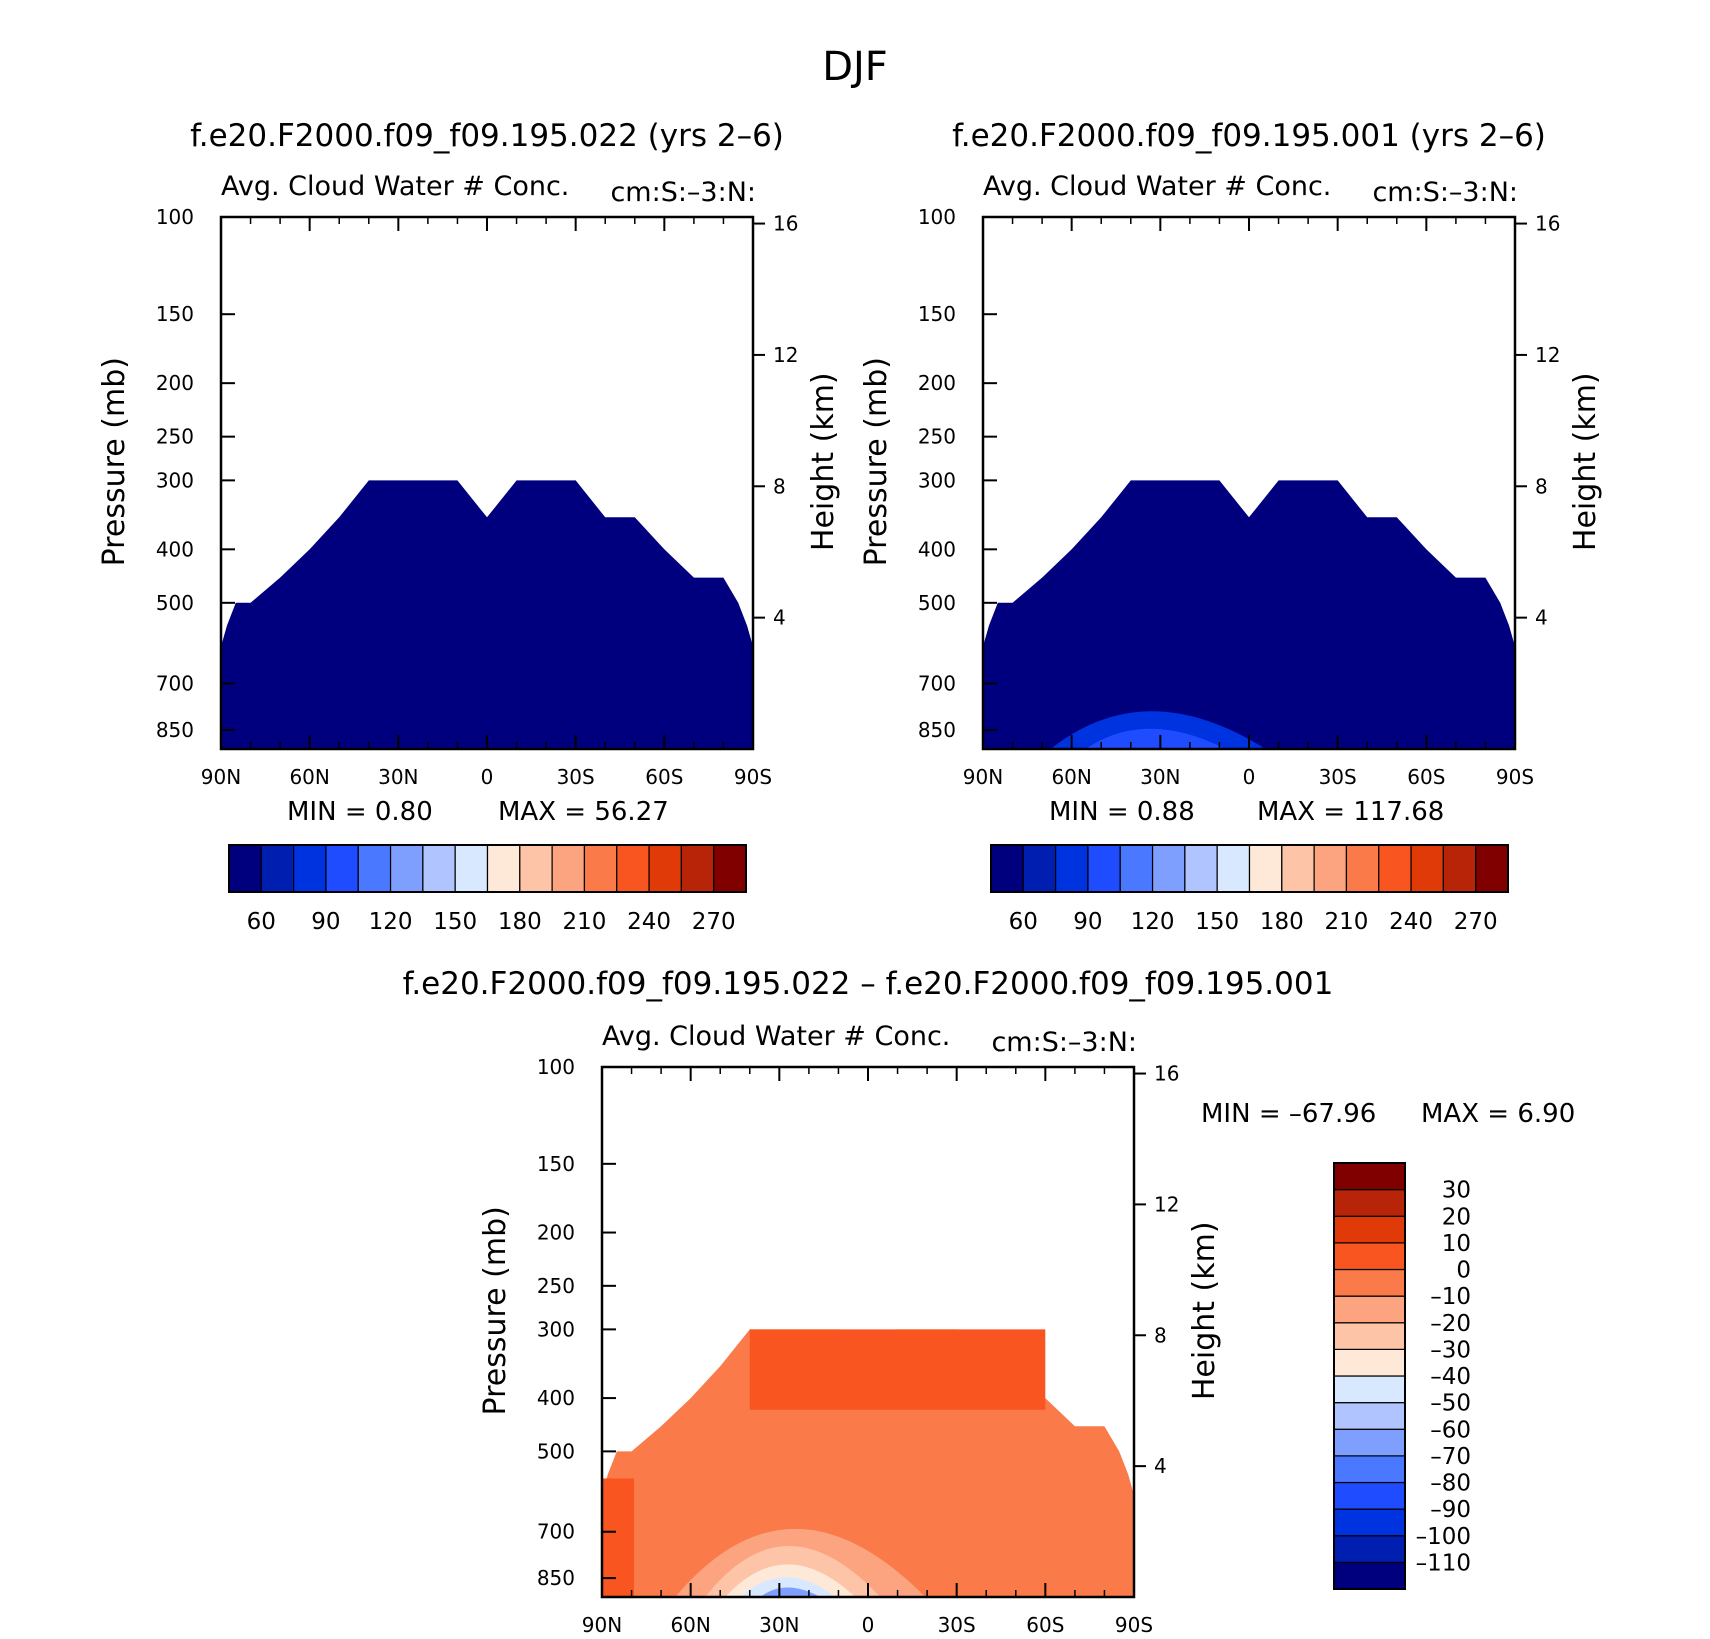  Describe the element at coordinates (520, 922) in the screenshot. I see `colorbar-label: 180` at that location.